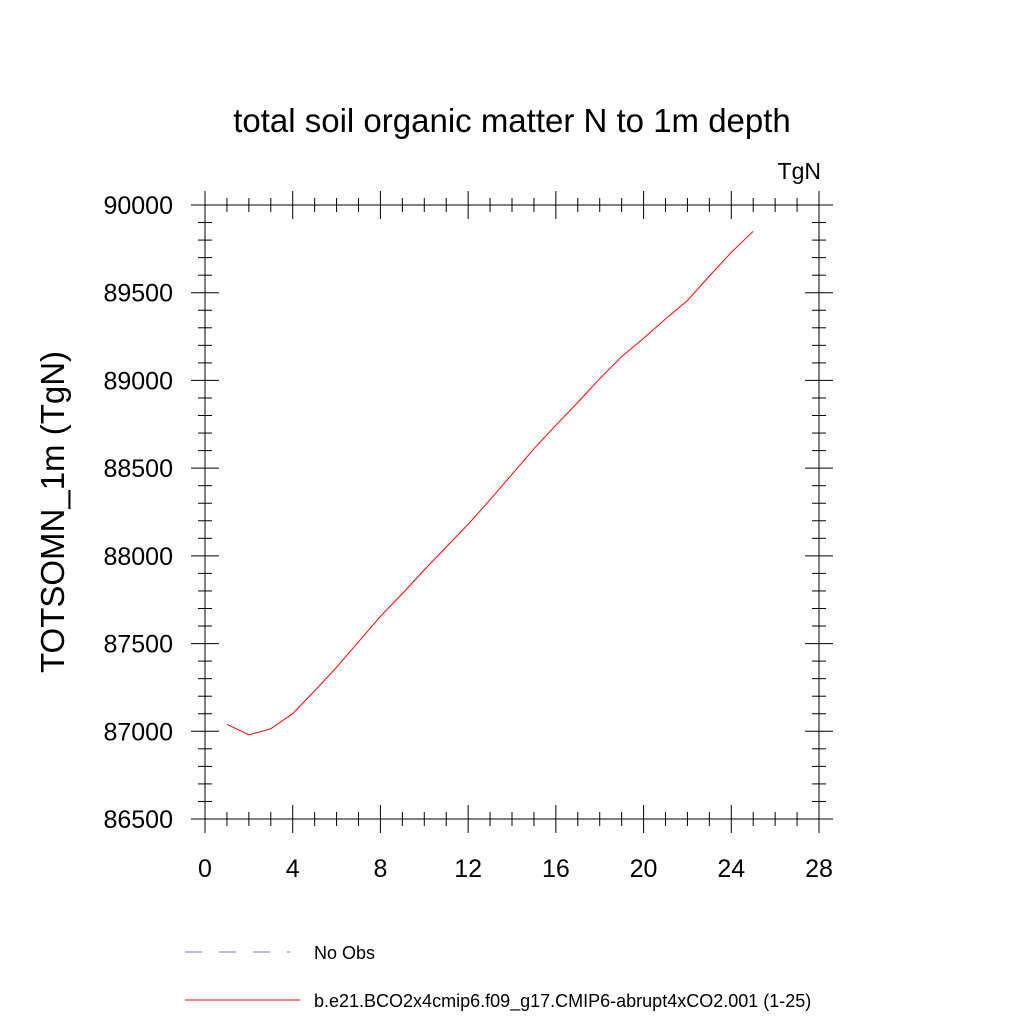 This screenshot has width=1024, height=1024. What do you see at coordinates (731, 869) in the screenshot?
I see `x-tick-label: 24` at bounding box center [731, 869].